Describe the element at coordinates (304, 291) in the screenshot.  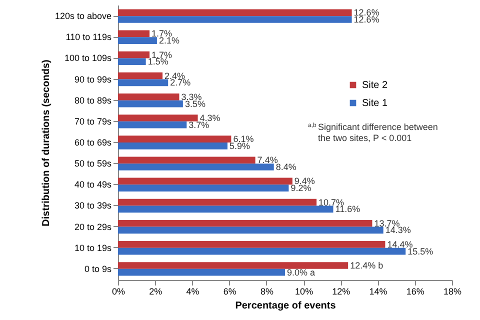
I see `x-tick-label: 10%` at that location.